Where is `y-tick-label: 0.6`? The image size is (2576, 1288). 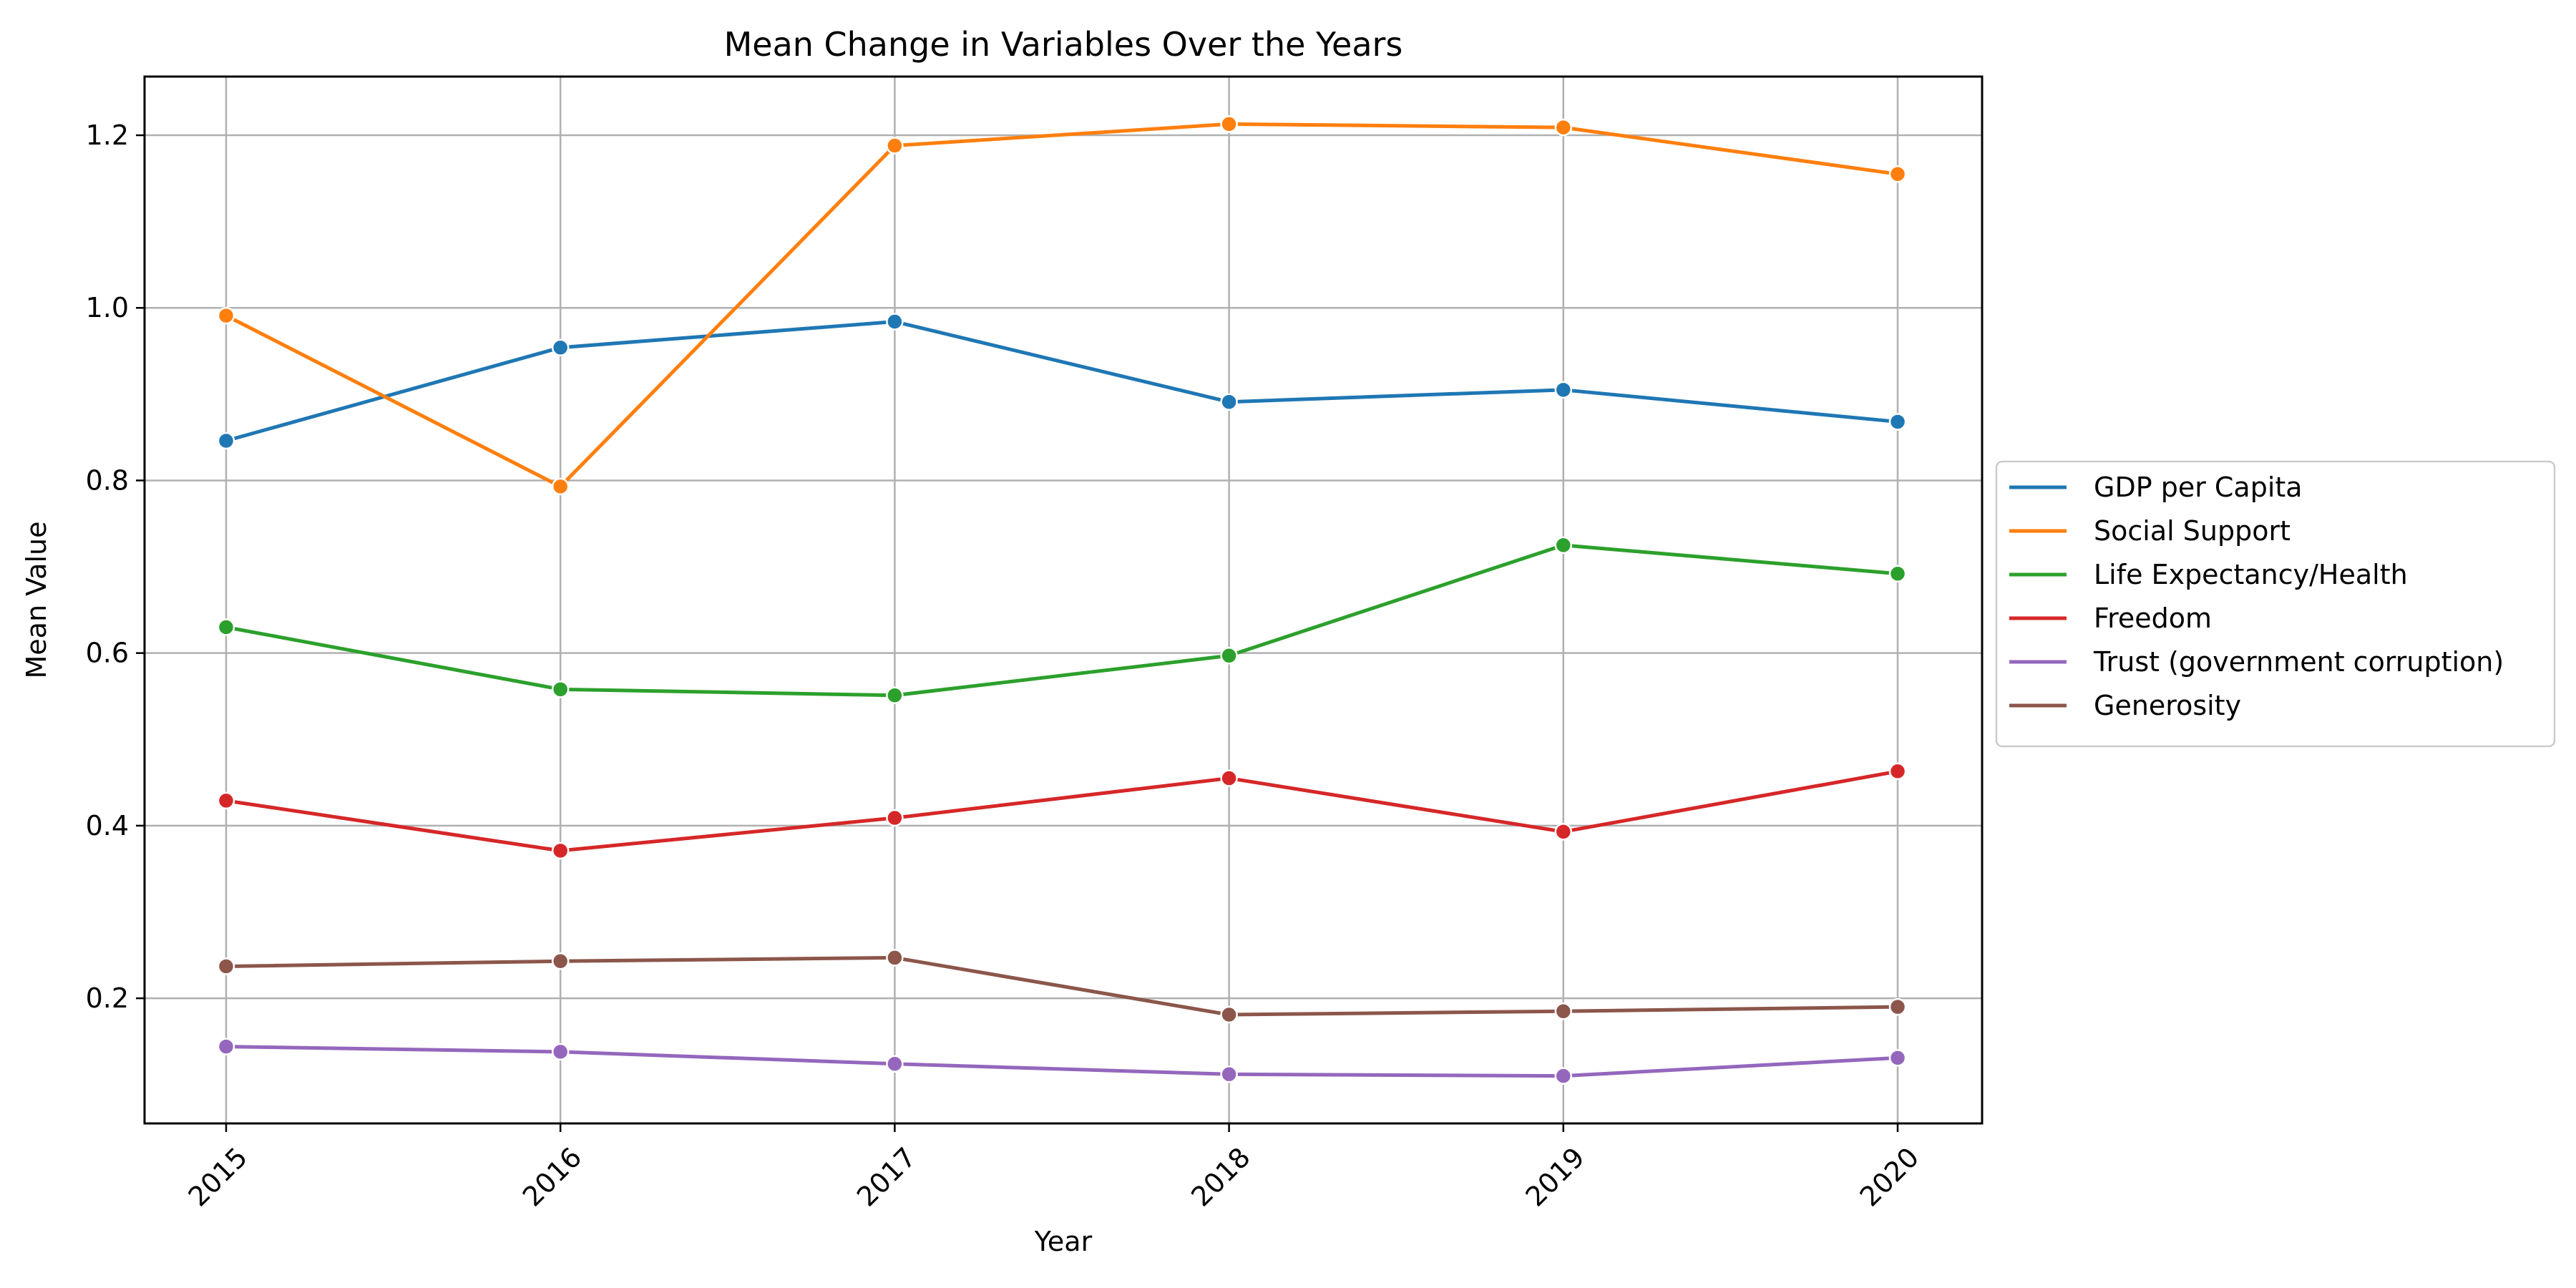
y-tick-label: 0.6 is located at coordinates (107, 653).